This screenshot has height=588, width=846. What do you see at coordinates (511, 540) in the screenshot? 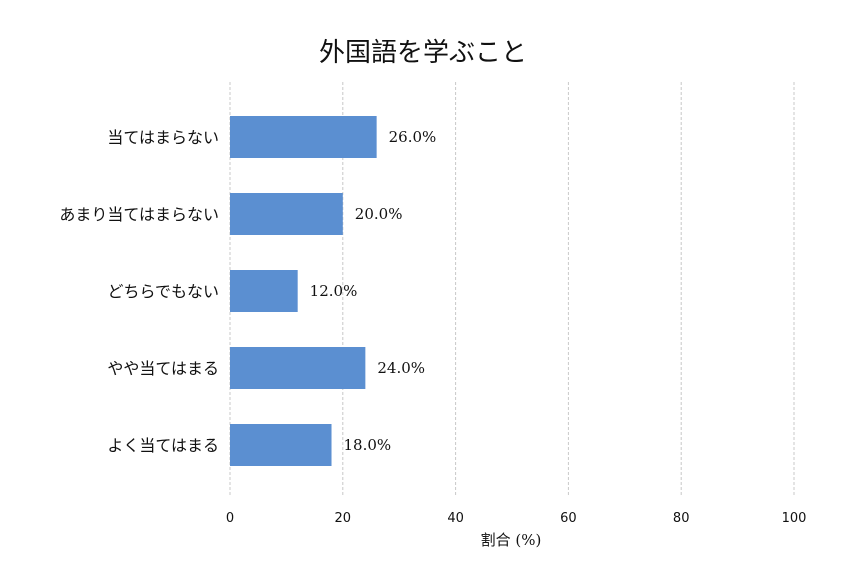
I see `x-axis-title: 割合 (%)` at bounding box center [511, 540].